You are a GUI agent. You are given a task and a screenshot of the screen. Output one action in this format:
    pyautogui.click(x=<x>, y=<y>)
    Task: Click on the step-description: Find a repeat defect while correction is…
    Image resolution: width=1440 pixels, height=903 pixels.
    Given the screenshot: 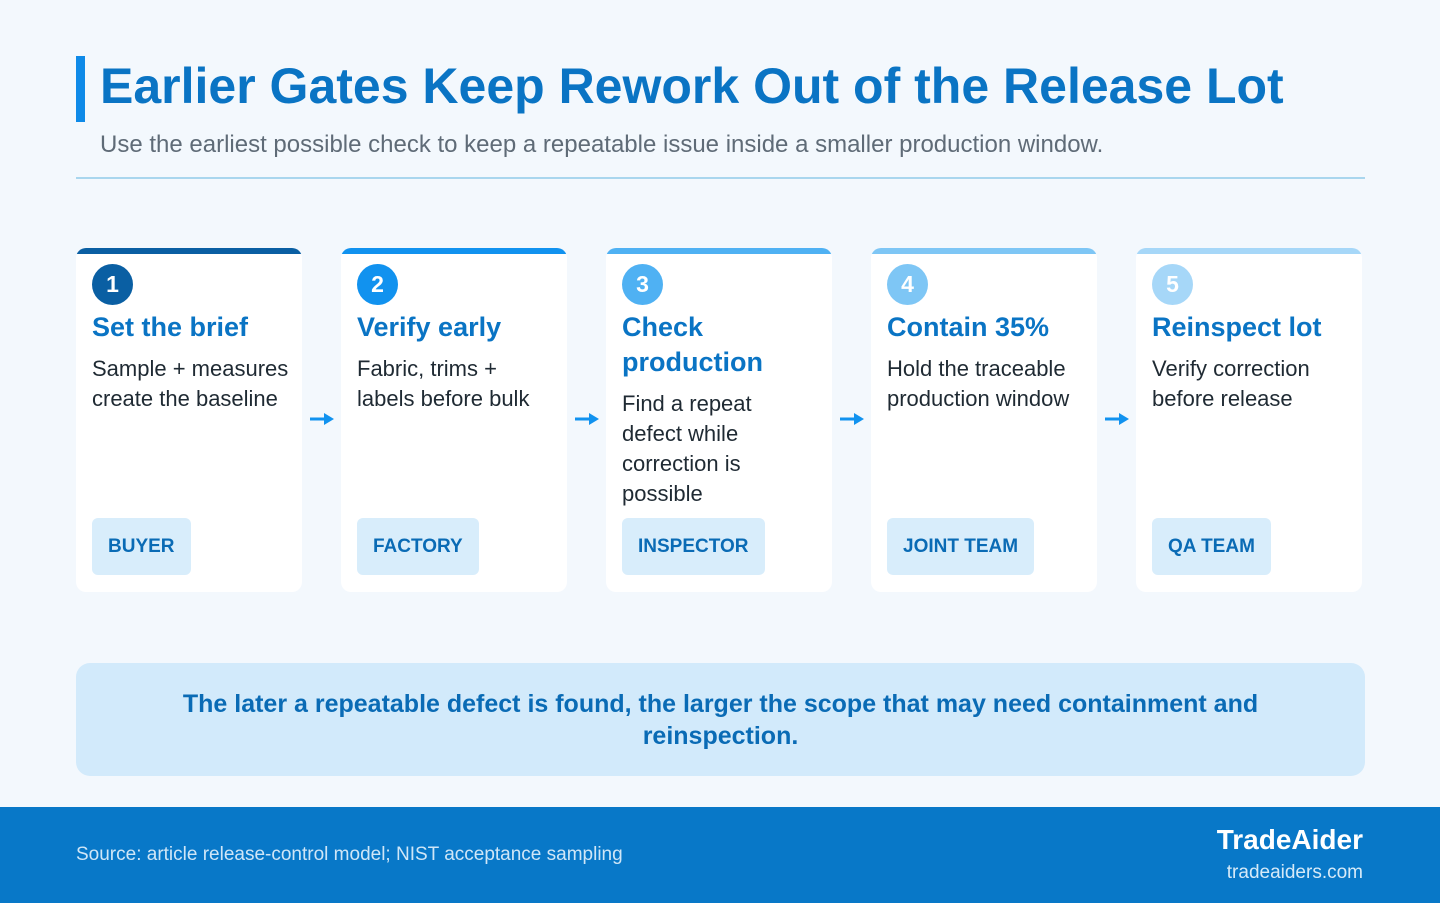 What is the action you would take?
    pyautogui.click(x=687, y=448)
    